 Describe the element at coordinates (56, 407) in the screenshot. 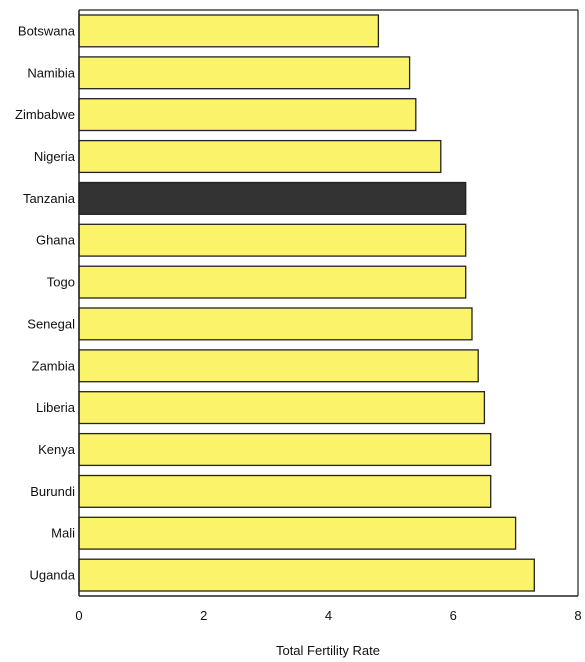

I see `category-label-liberia: Liberia` at that location.